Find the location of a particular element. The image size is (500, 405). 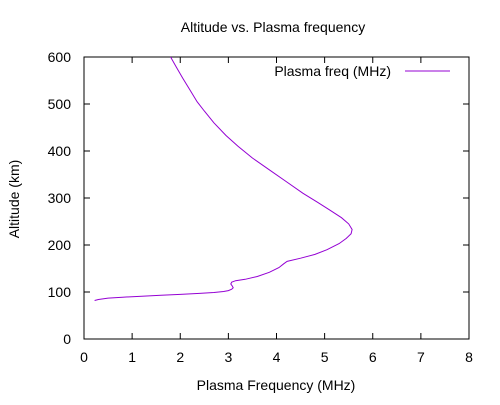

y-tick-label: 400 is located at coordinates (60, 151).